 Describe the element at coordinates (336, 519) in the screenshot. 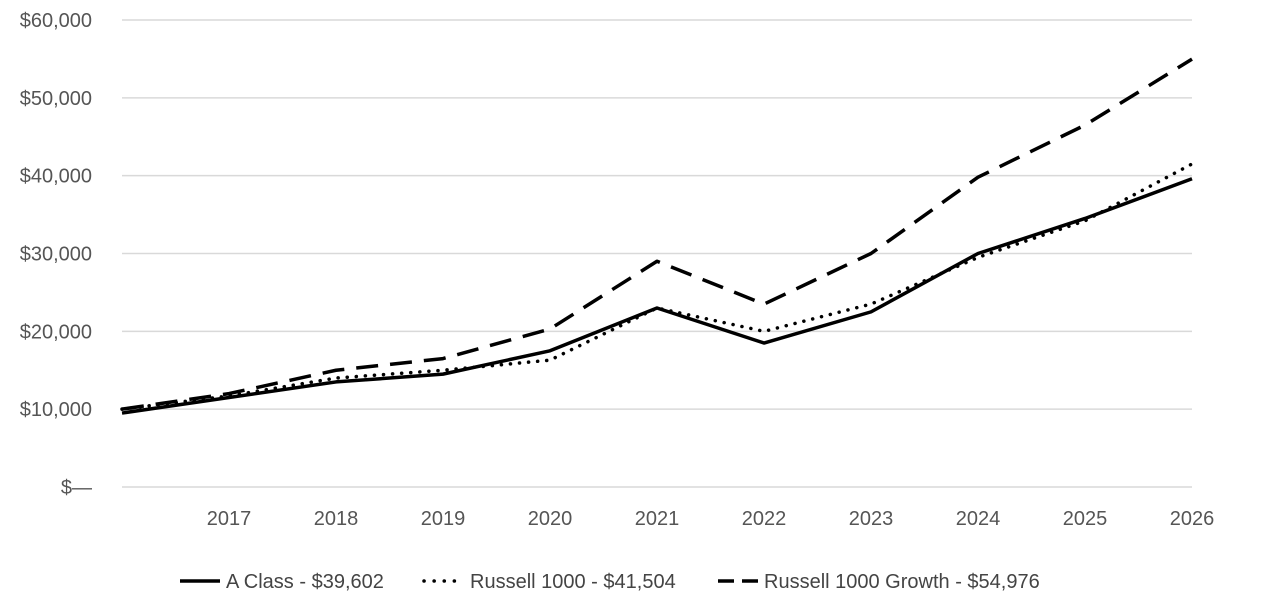

I see `x-tick-label: 2018` at that location.